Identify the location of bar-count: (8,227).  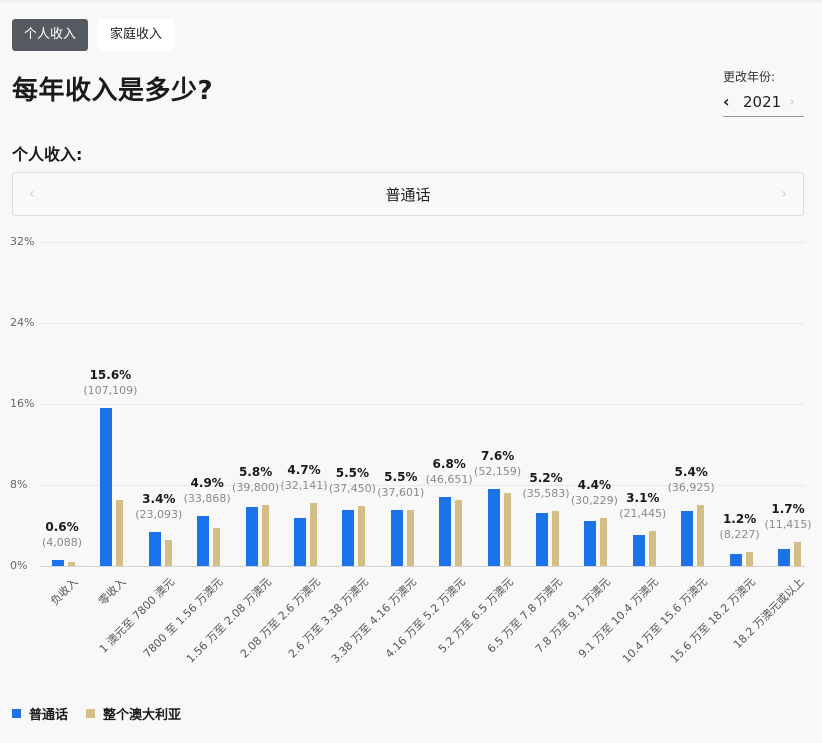
(739, 534).